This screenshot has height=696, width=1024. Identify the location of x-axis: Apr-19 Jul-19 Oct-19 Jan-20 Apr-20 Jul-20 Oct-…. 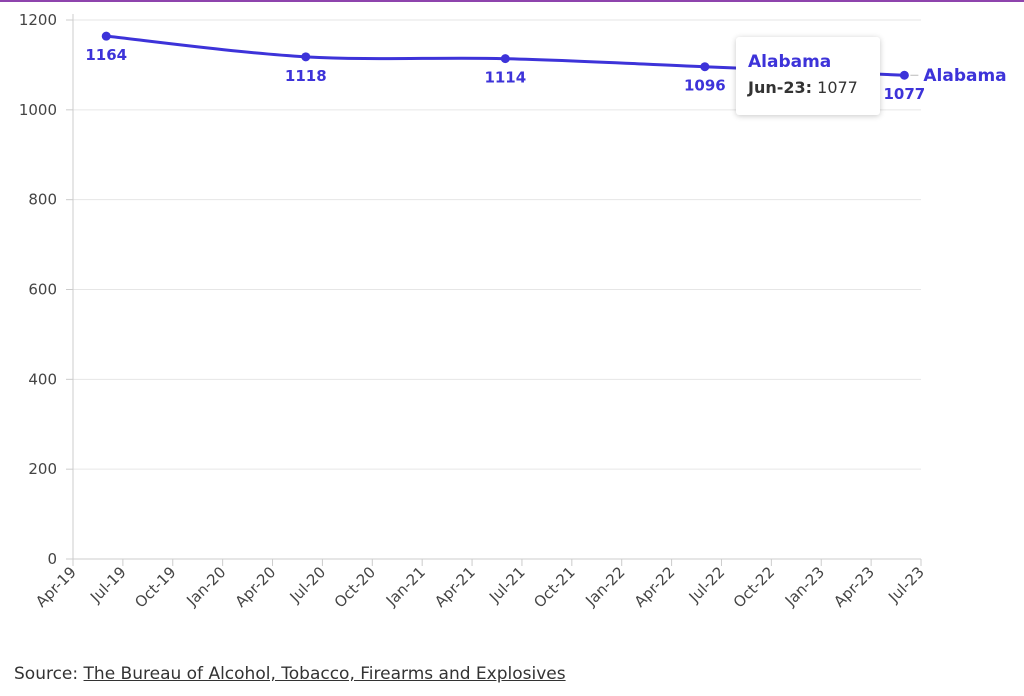
(480, 584).